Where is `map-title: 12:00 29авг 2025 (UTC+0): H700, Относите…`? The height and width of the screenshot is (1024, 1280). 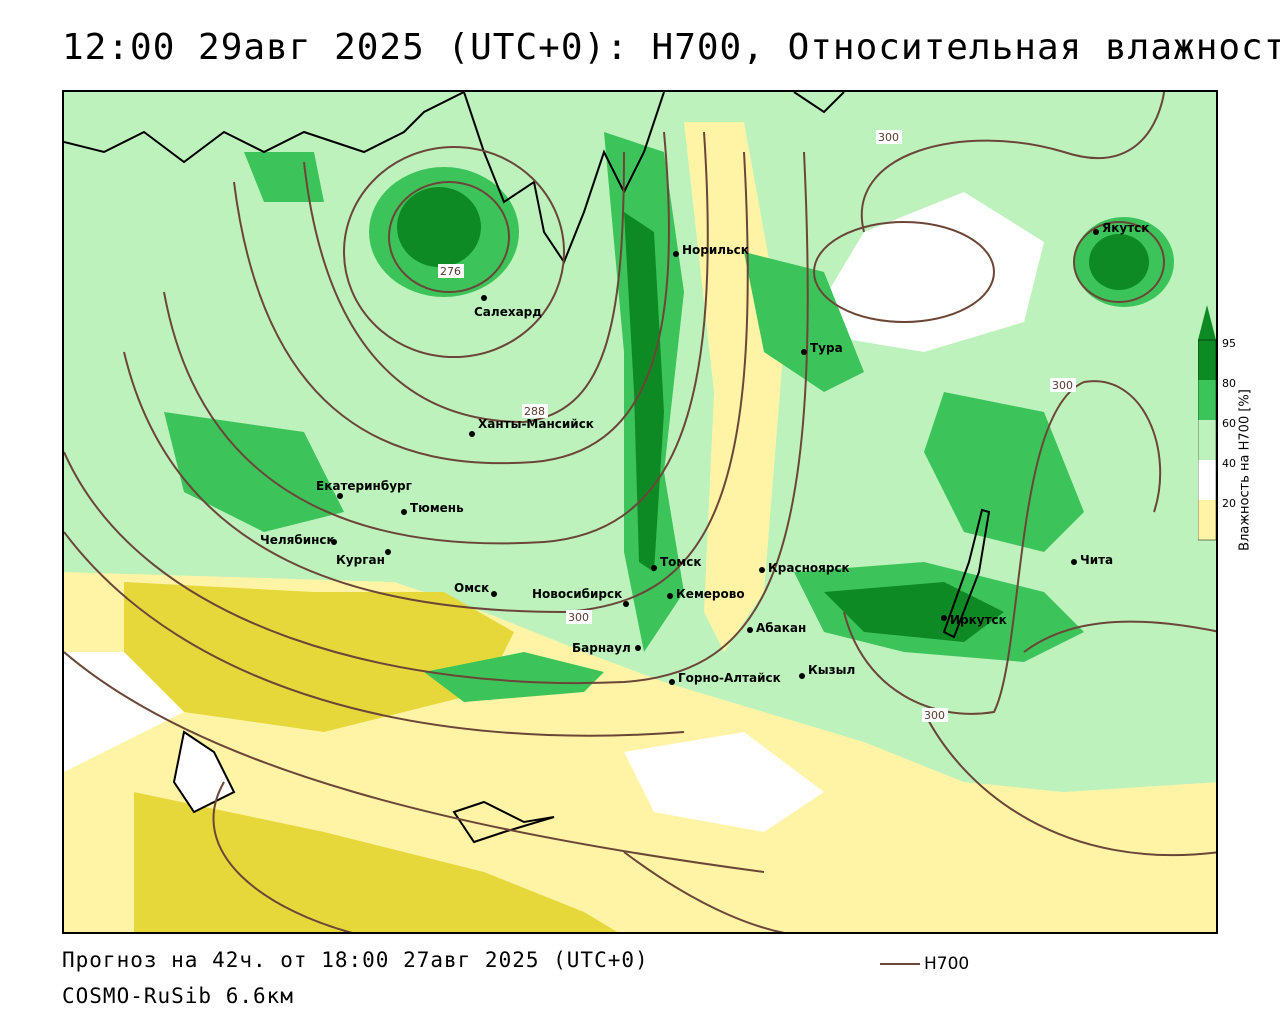
map-title: 12:00 29авг 2025 (UTC+0): H700, Относите… is located at coordinates (642, 48).